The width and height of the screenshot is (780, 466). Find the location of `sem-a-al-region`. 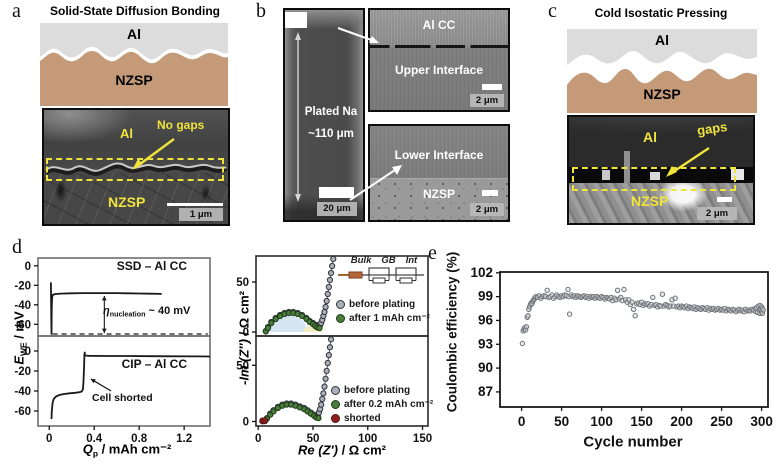

sem-a-al-region is located at coordinates (136, 141).